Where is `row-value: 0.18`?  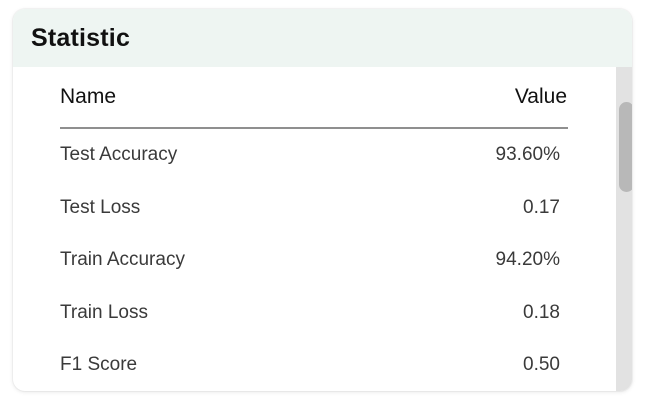 row-value: 0.18 is located at coordinates (541, 312).